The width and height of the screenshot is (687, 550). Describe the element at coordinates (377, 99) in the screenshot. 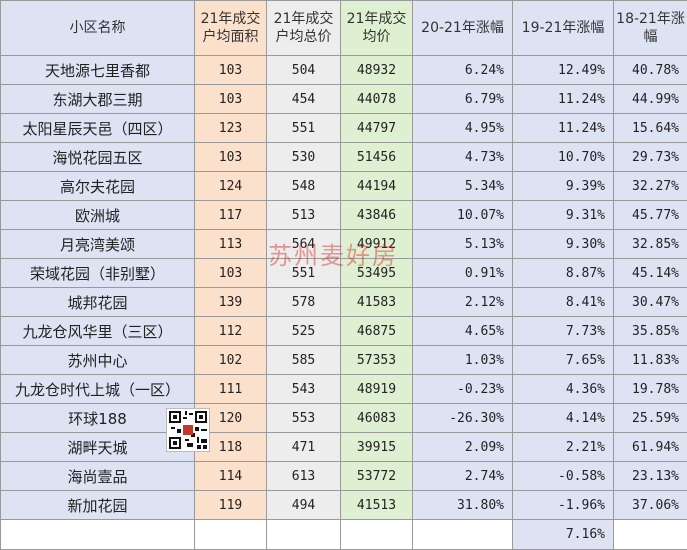

I see `cell-price: 44078` at that location.